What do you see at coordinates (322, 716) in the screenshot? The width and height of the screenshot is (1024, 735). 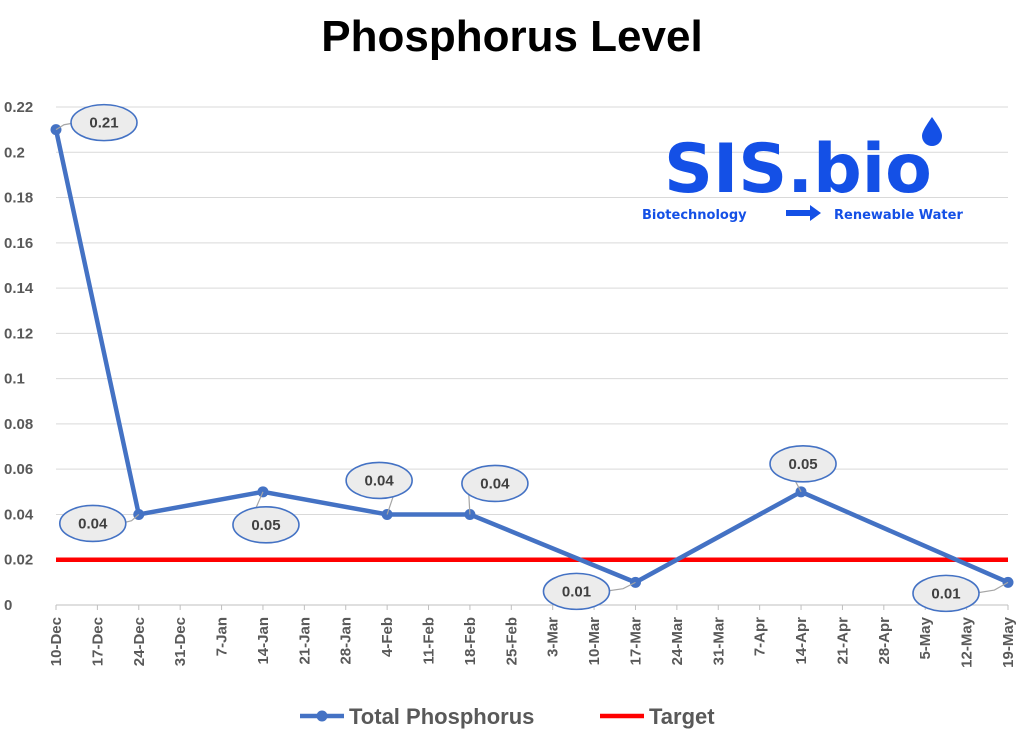 I see `legend-marker` at bounding box center [322, 716].